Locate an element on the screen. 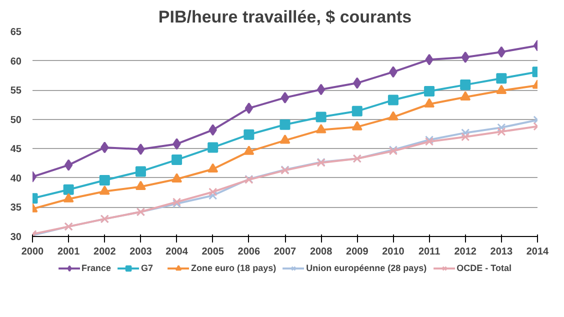 The width and height of the screenshot is (564, 317). y-tick-label: 45 is located at coordinates (16, 150).